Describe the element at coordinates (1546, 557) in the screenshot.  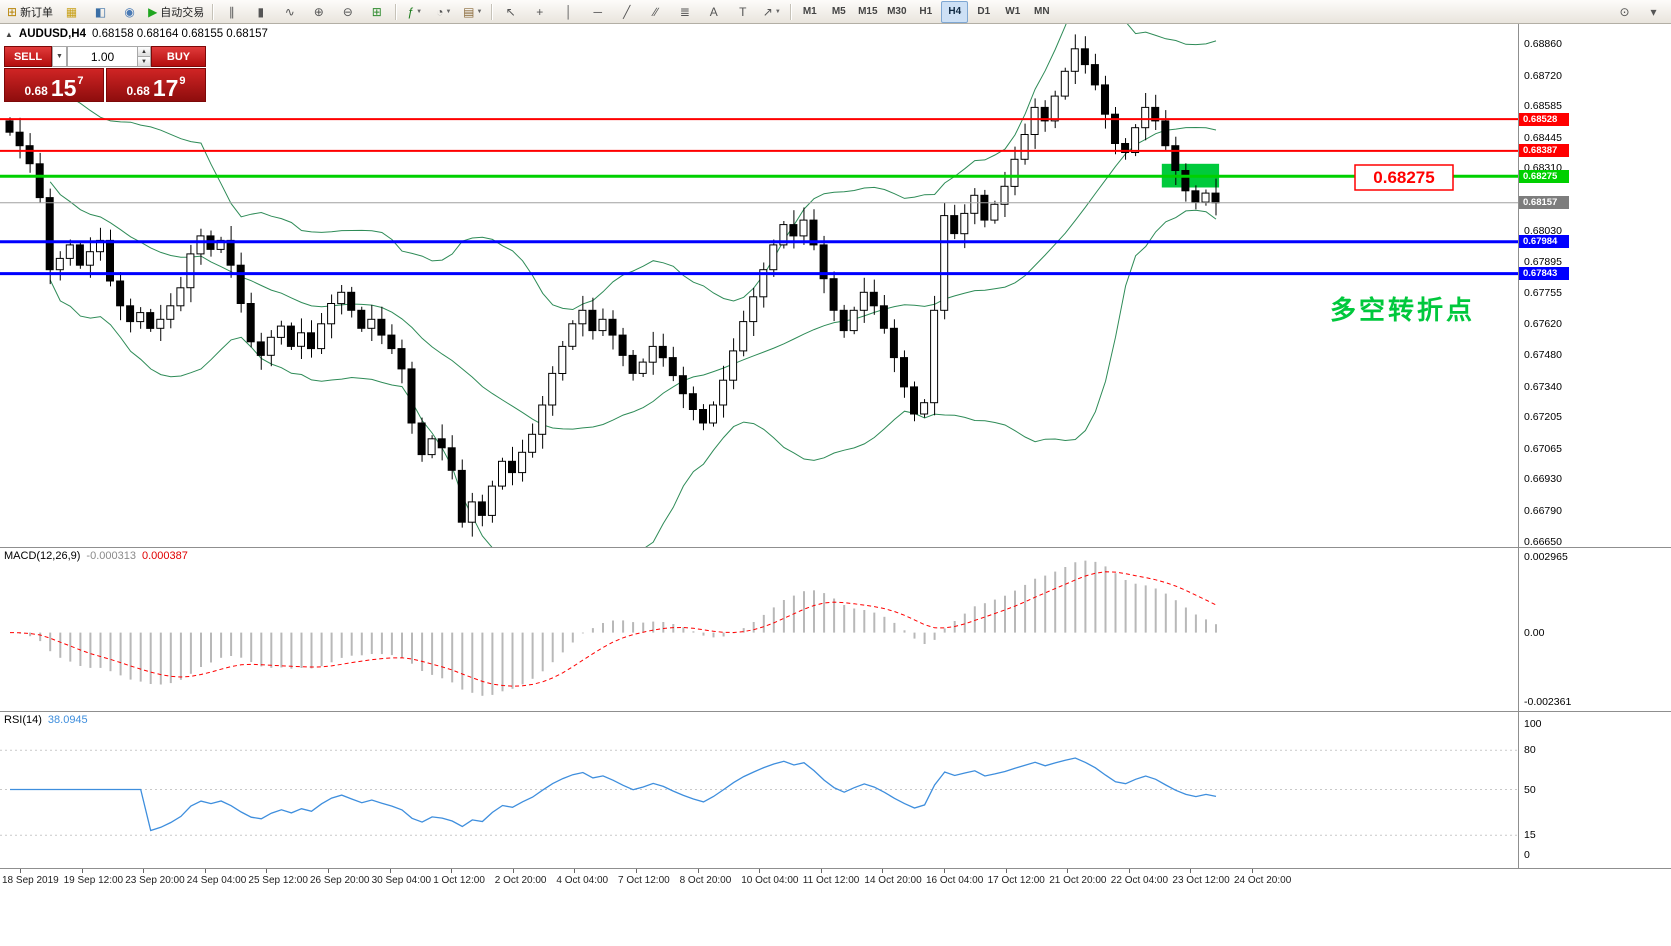
I see `macd-axis-label: 0.002965` at that location.